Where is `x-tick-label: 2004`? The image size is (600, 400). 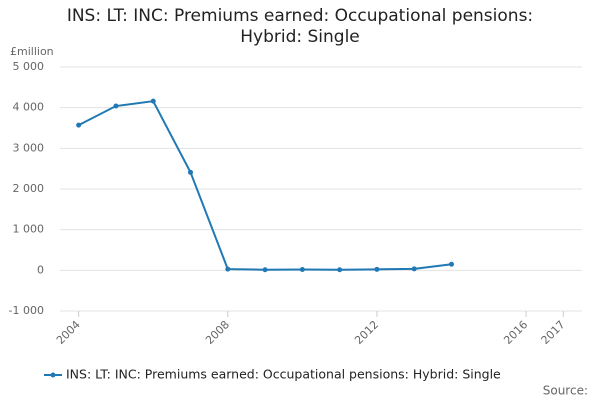
x-tick-label: 2004 is located at coordinates (68, 332).